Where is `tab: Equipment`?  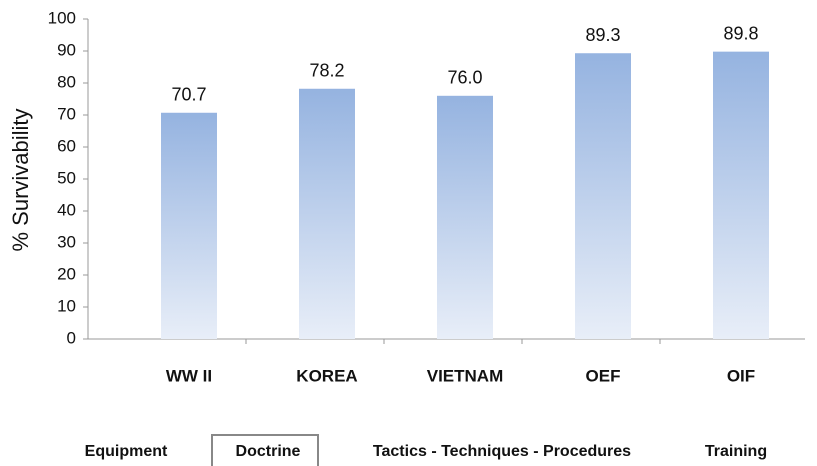
tab: Equipment is located at coordinates (126, 451).